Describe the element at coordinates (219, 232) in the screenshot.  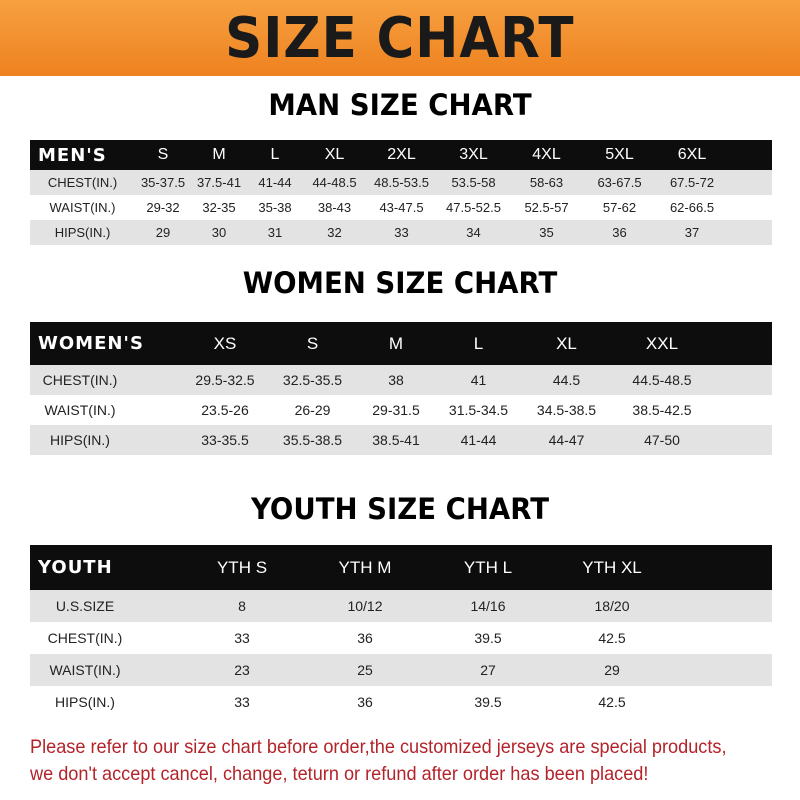
I see `table-cell: 30` at that location.